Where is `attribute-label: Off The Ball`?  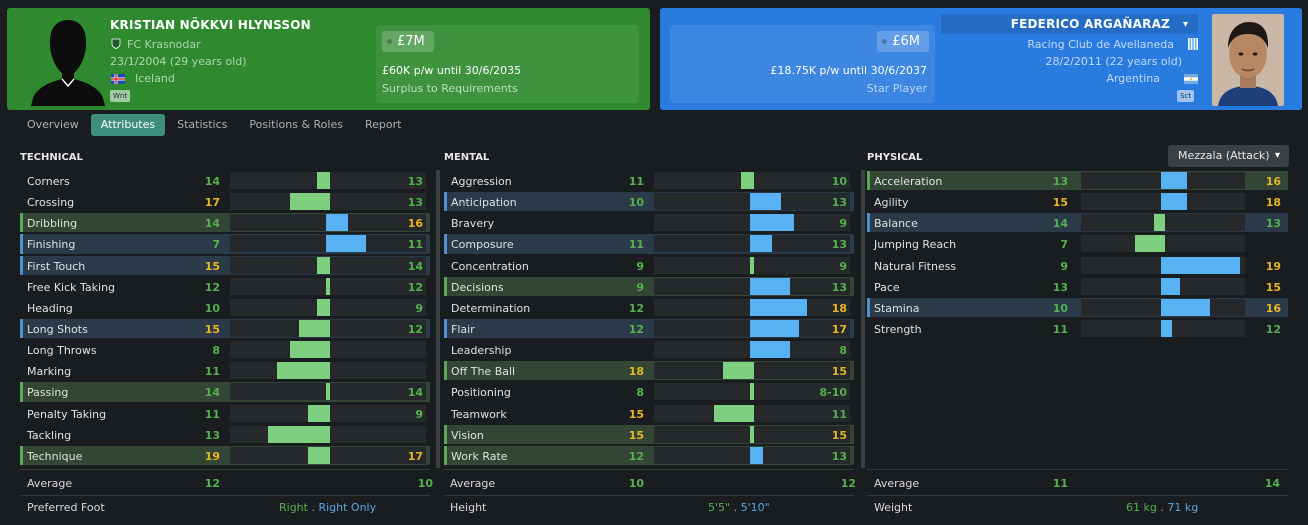 attribute-label: Off The Ball is located at coordinates (483, 372).